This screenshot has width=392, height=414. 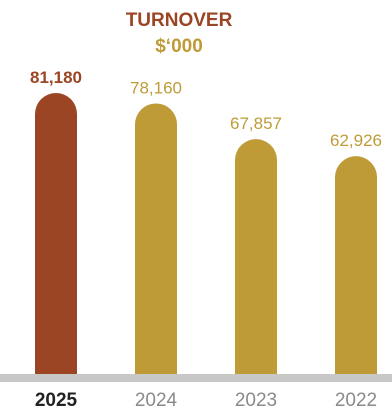 I want to click on value-label-2025: 81,180, so click(x=56, y=77).